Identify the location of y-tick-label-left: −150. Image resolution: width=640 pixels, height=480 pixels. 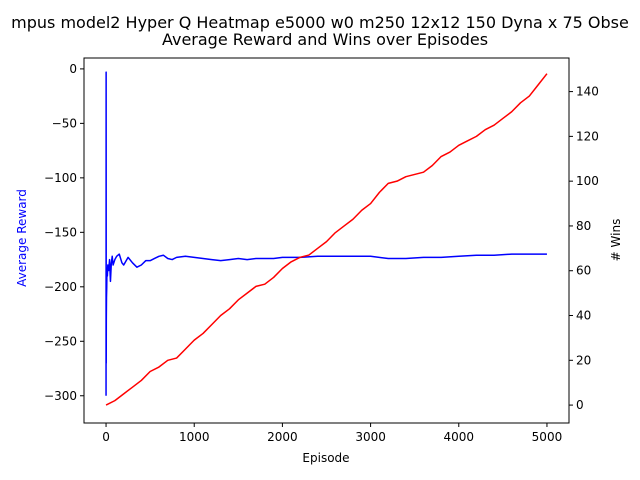
(60, 232).